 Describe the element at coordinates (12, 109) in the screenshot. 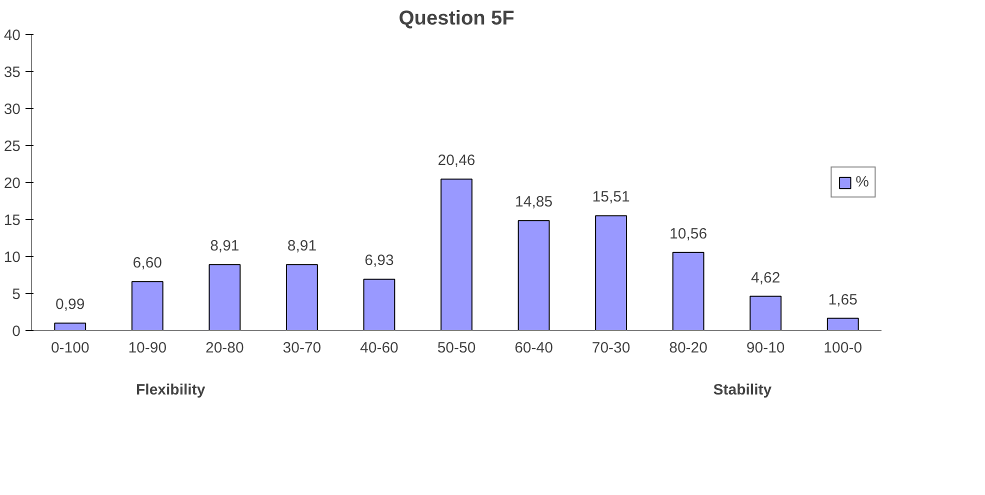

I see `y-tick-label: 30` at that location.